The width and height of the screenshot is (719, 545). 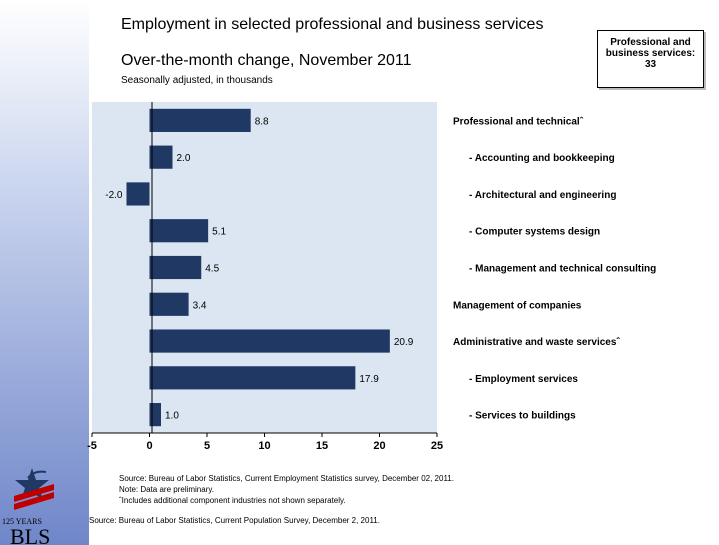 I want to click on x-tick-label: 10, so click(x=264, y=446).